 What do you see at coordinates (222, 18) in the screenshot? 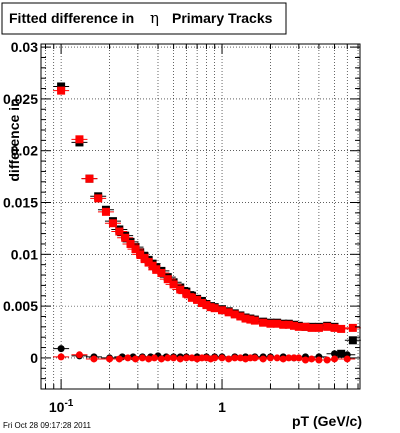
I see `chart-title-suffix: Primary Tracks` at bounding box center [222, 18].